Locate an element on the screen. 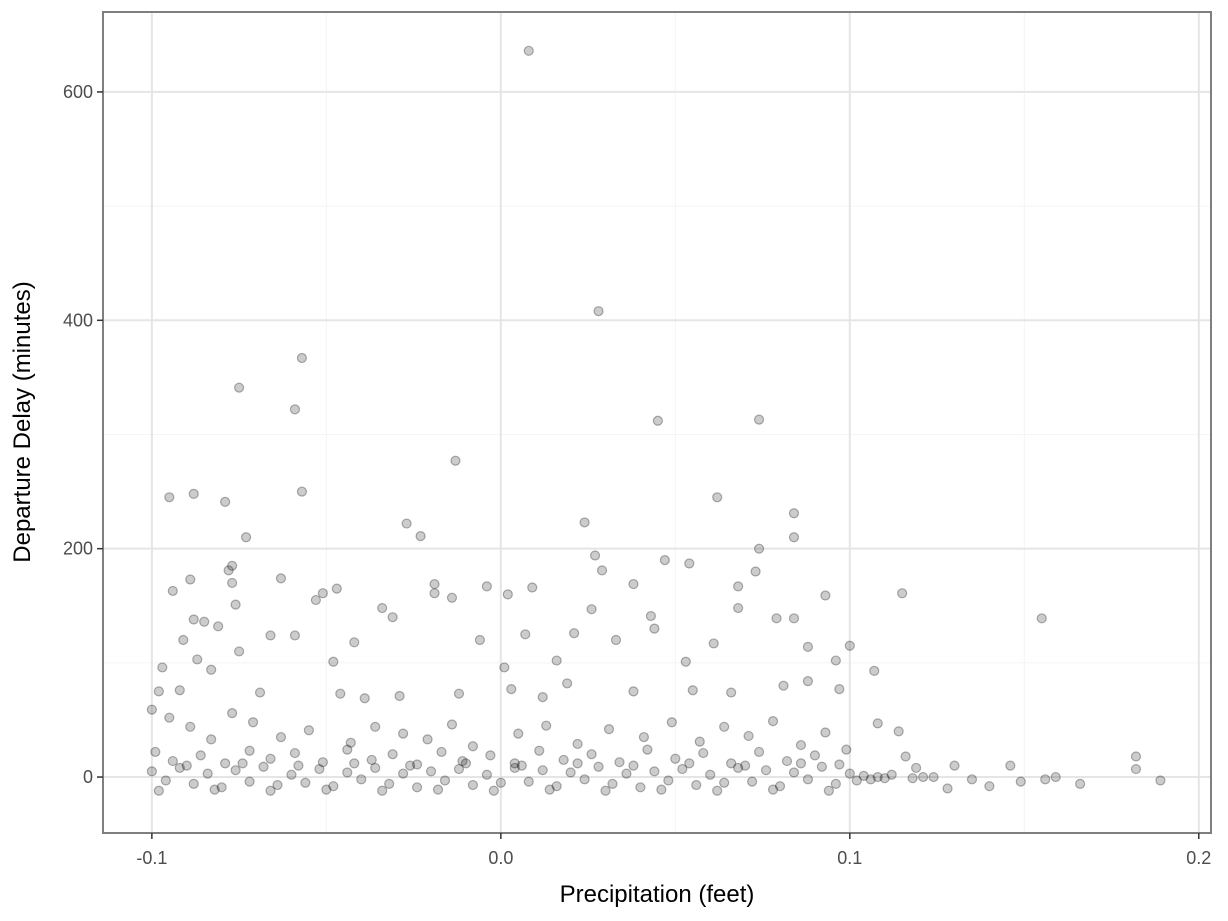 This screenshot has height=921, width=1228. x-tick-label: 0.1 is located at coordinates (849, 858).